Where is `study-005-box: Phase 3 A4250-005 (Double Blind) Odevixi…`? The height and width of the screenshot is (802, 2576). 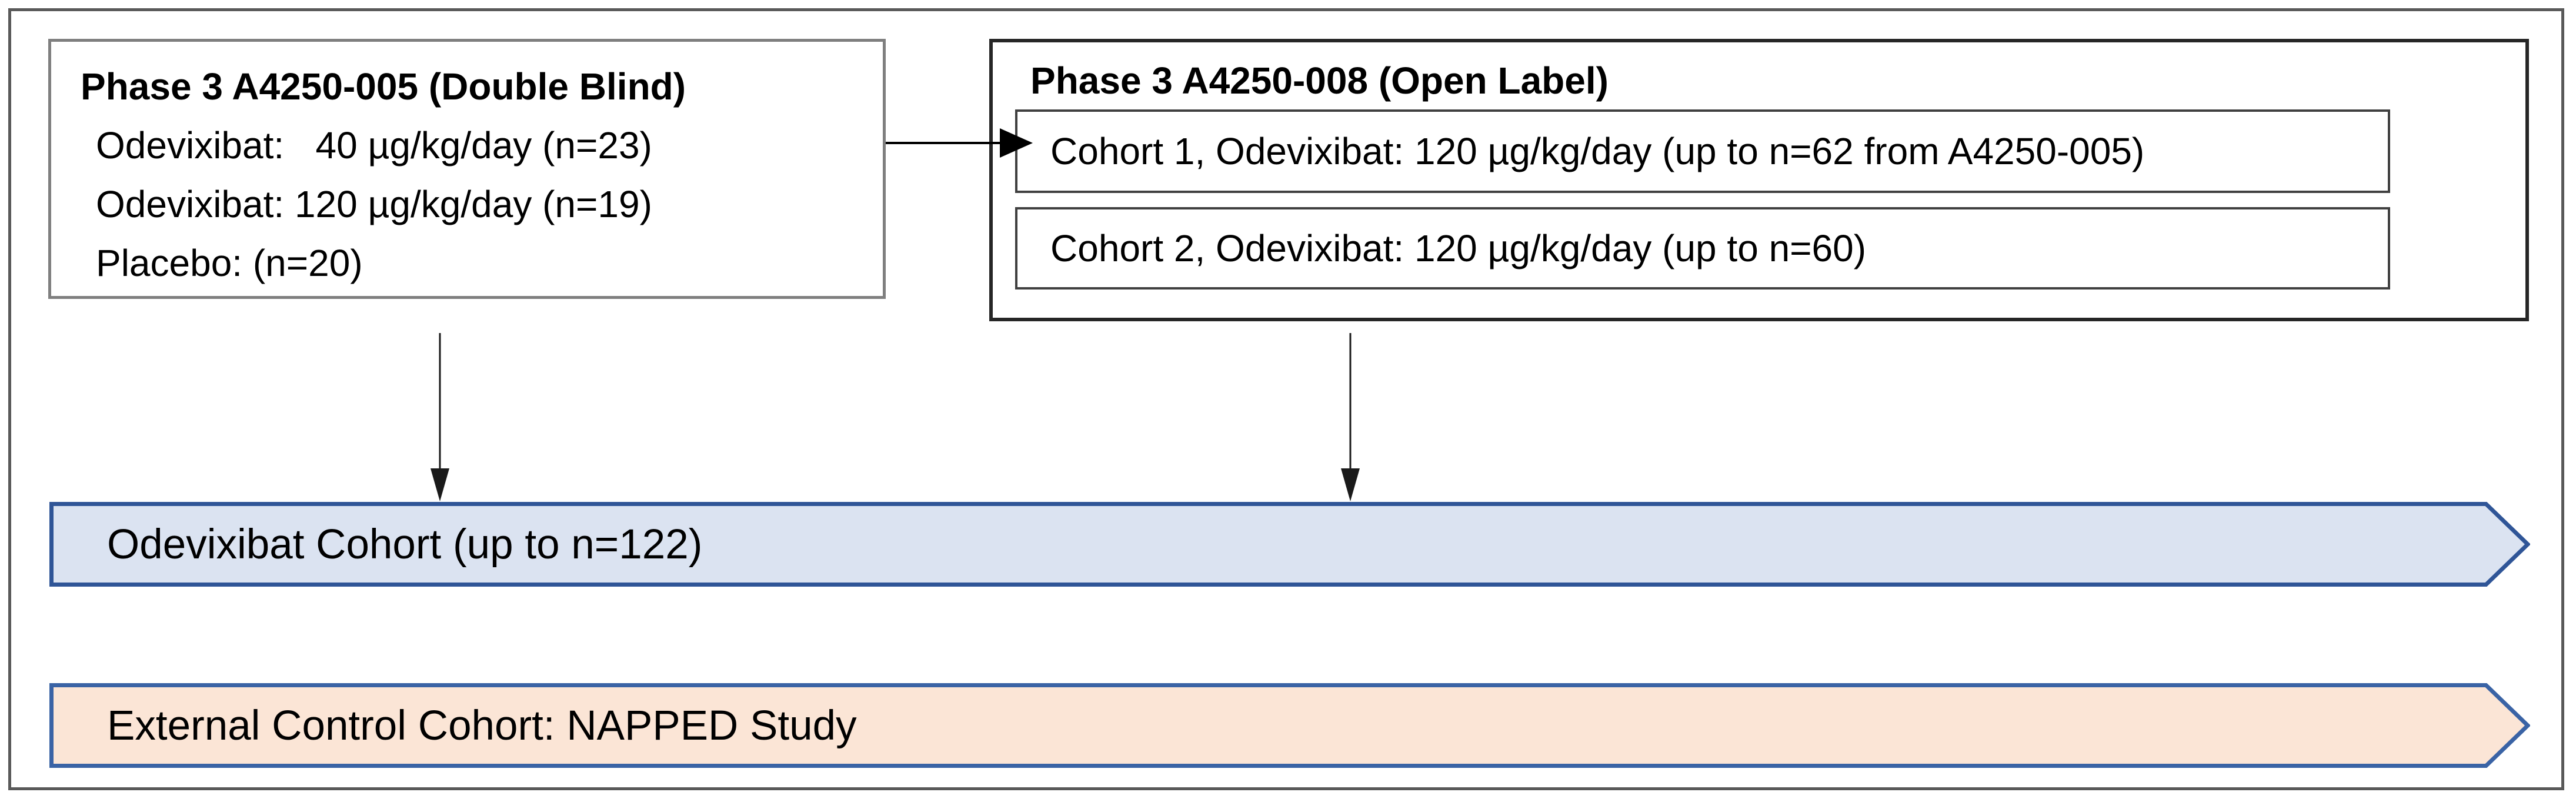 study-005-box: Phase 3 A4250-005 (Double Blind) Odevixi… is located at coordinates (467, 169).